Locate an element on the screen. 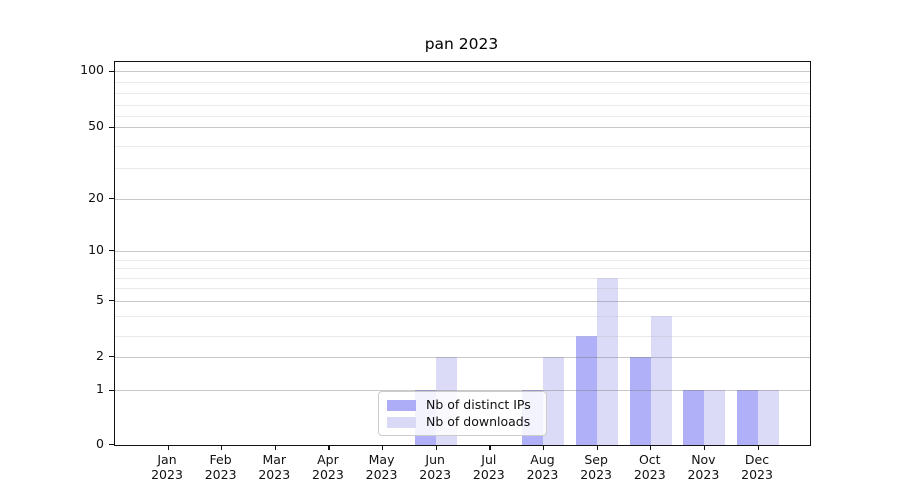  y-tick-label: 20 is located at coordinates (96, 197).